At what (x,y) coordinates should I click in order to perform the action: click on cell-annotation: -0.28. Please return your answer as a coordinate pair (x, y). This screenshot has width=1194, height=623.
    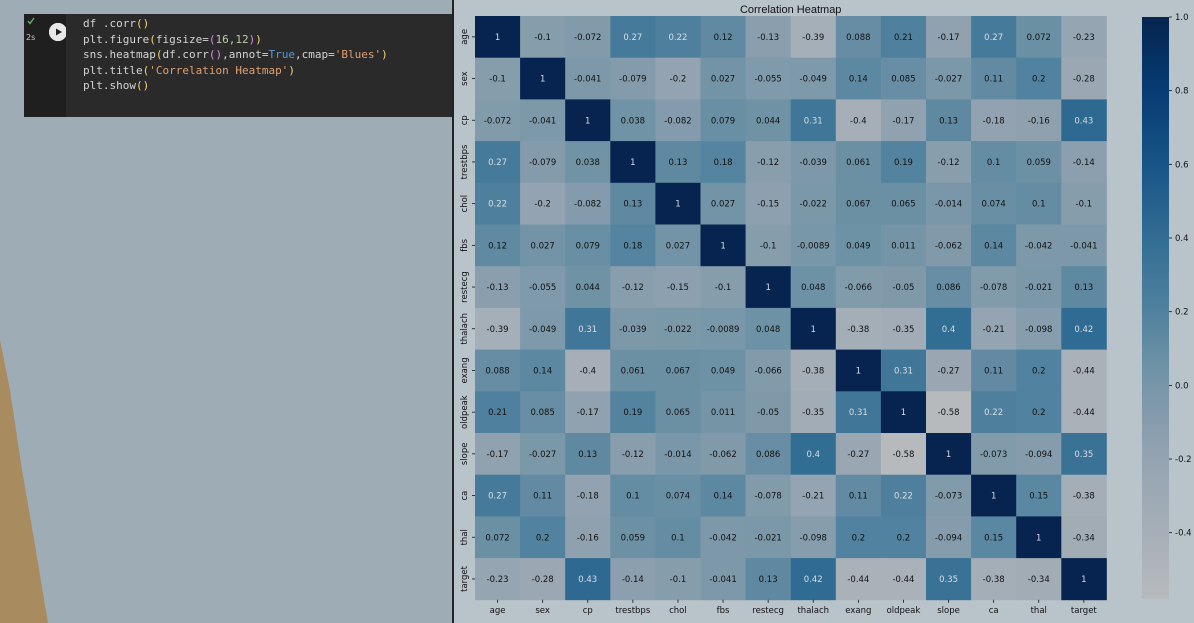
    Looking at the image, I should click on (543, 580).